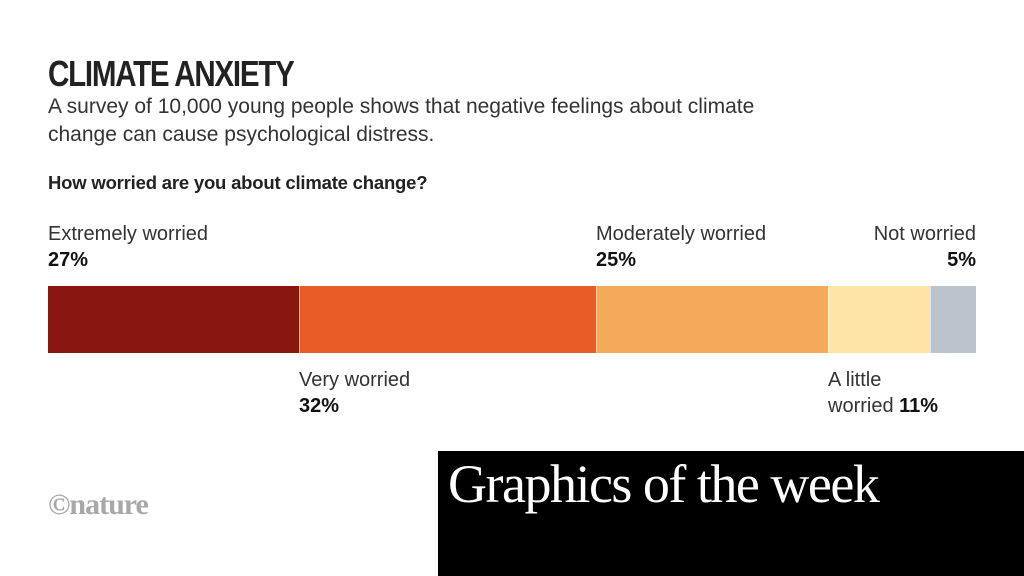  I want to click on bar-segment-moderately-worried, so click(712, 319).